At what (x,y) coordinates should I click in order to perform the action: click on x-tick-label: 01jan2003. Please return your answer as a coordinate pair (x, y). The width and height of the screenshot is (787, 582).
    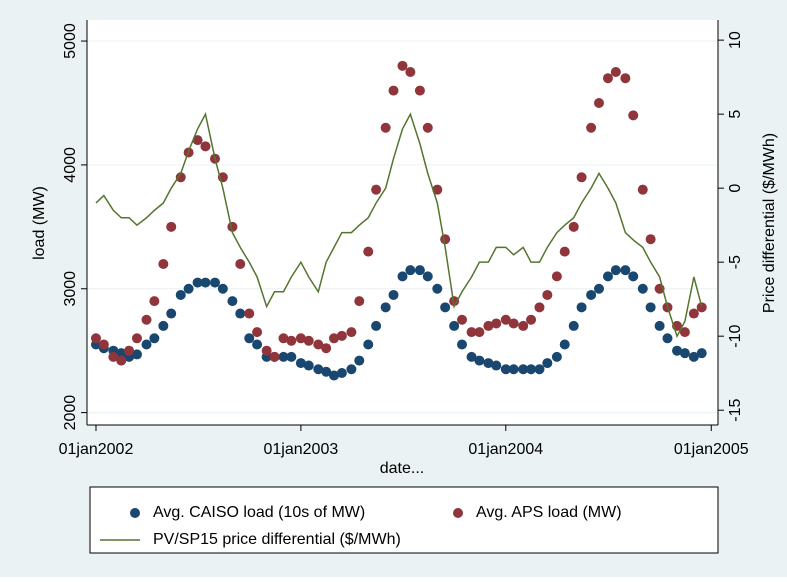
    Looking at the image, I should click on (301, 449).